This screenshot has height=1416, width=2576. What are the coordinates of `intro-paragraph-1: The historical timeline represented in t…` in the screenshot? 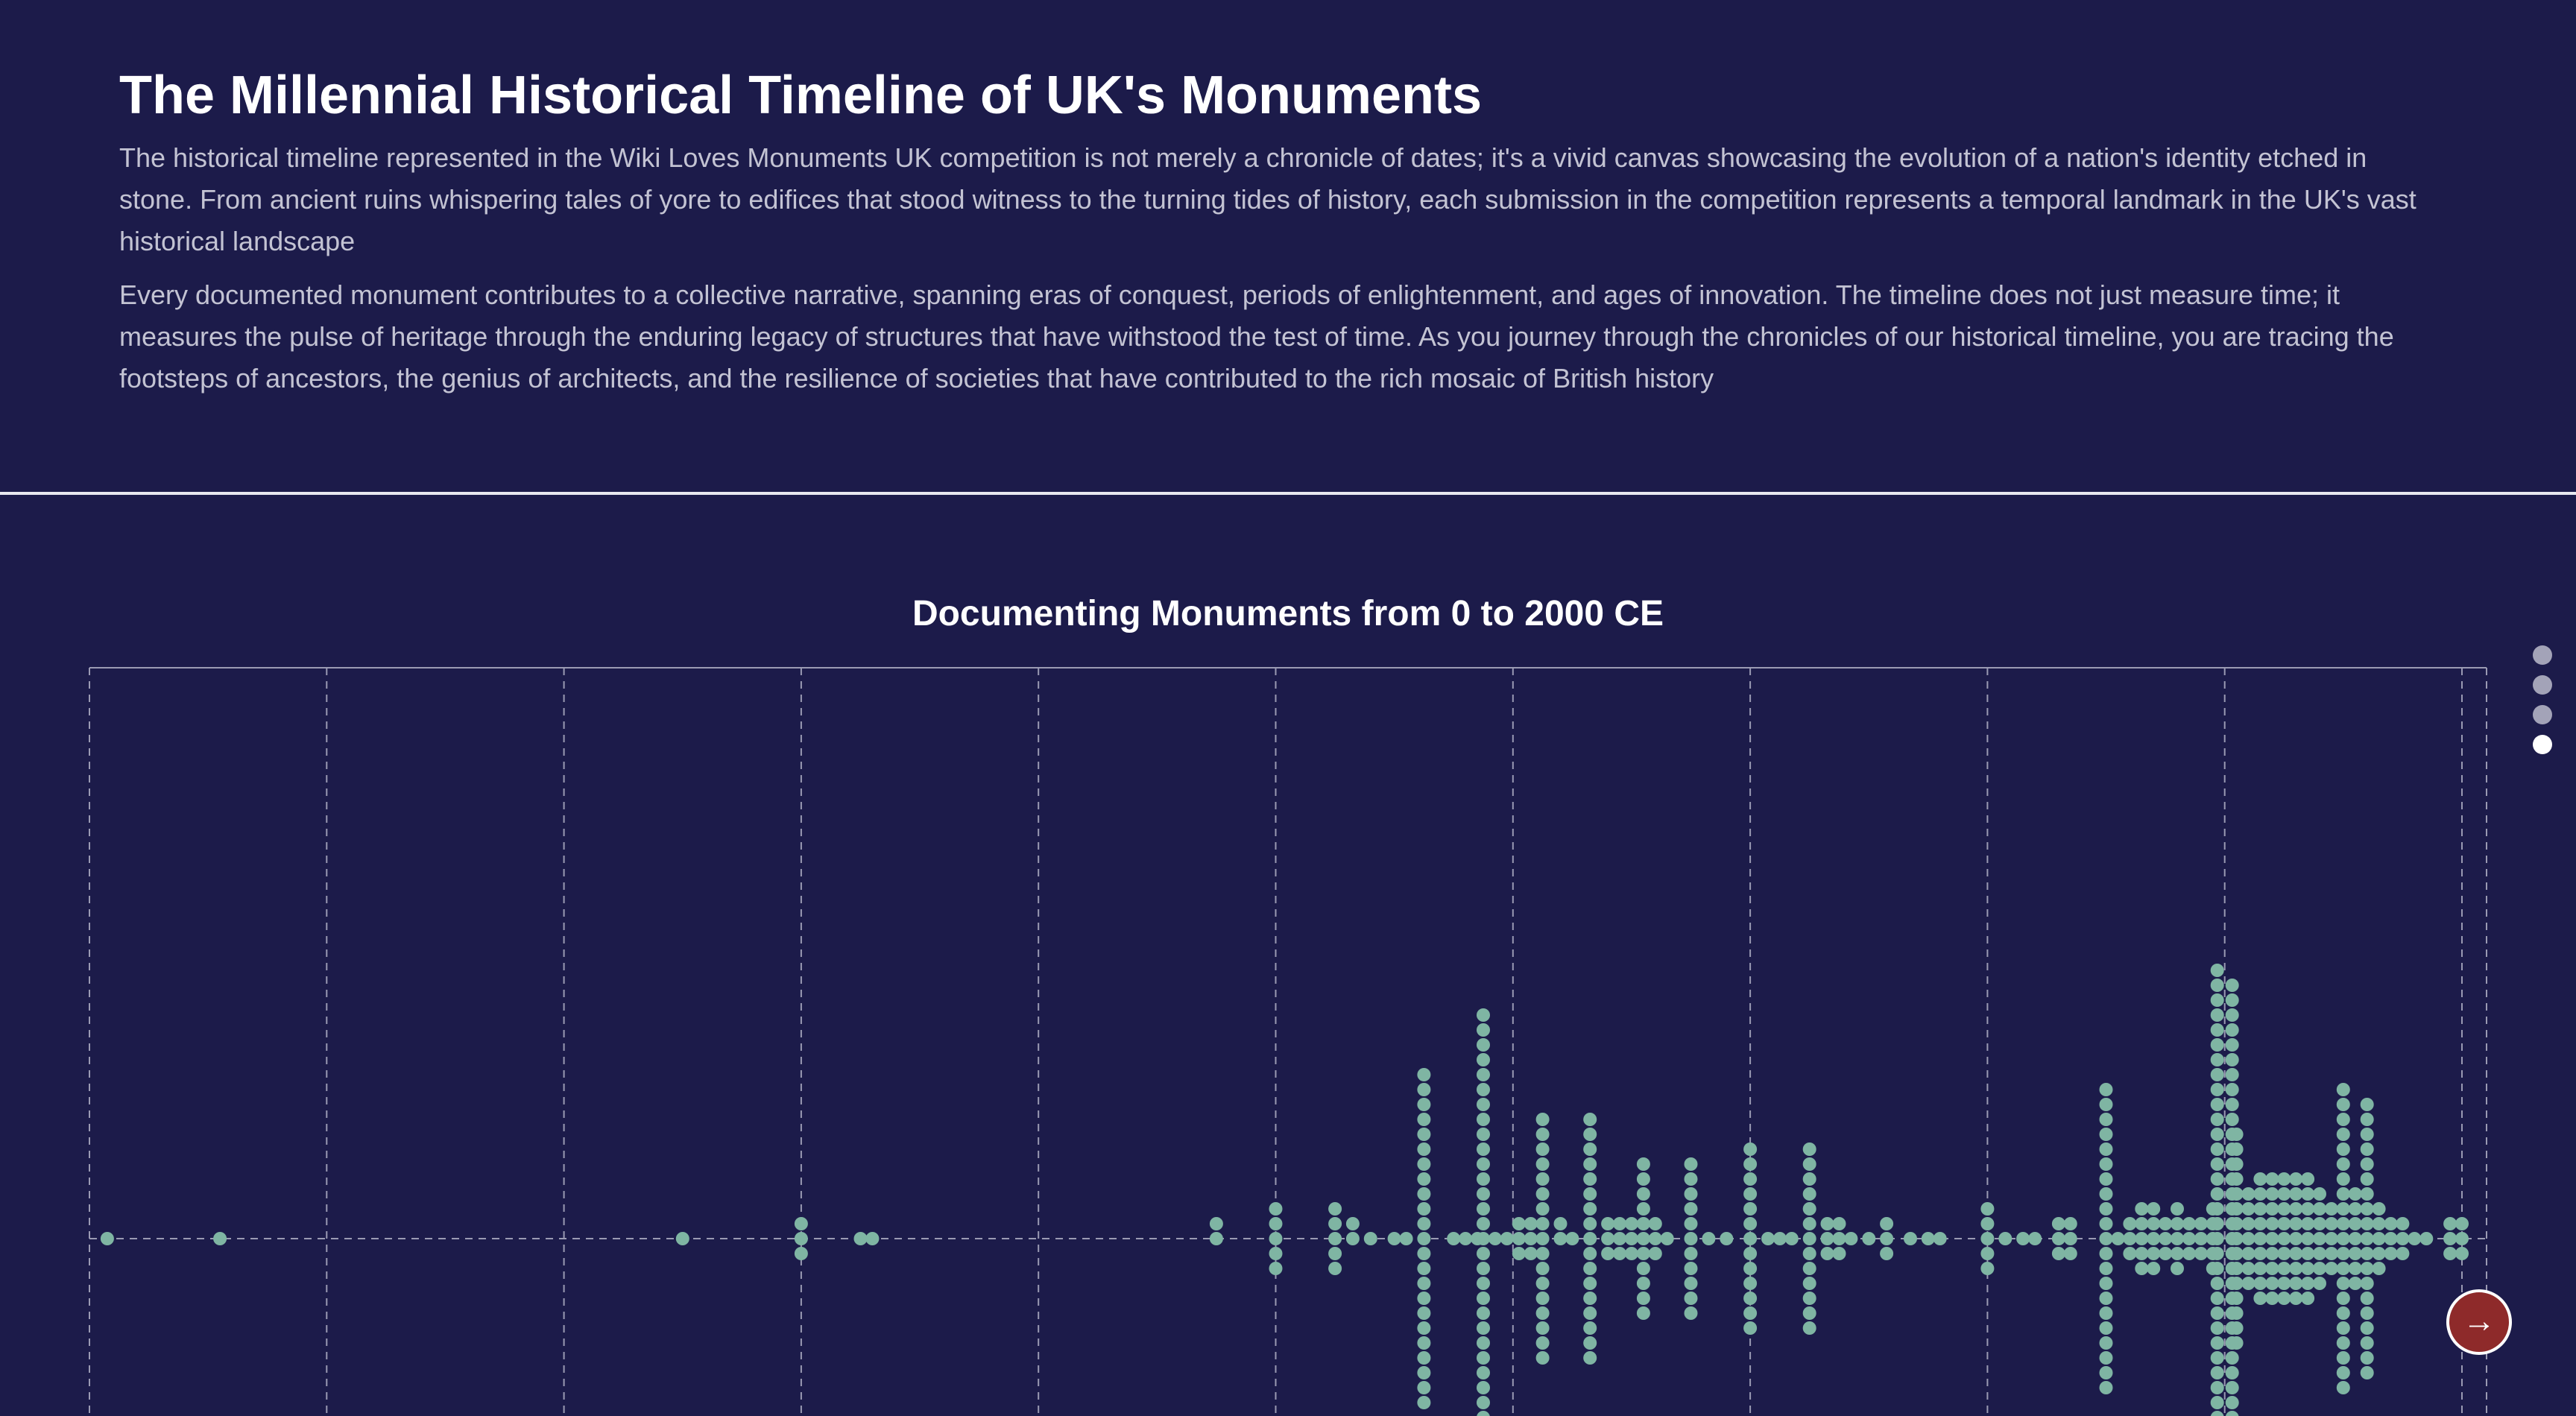 It's located at (1267, 199).